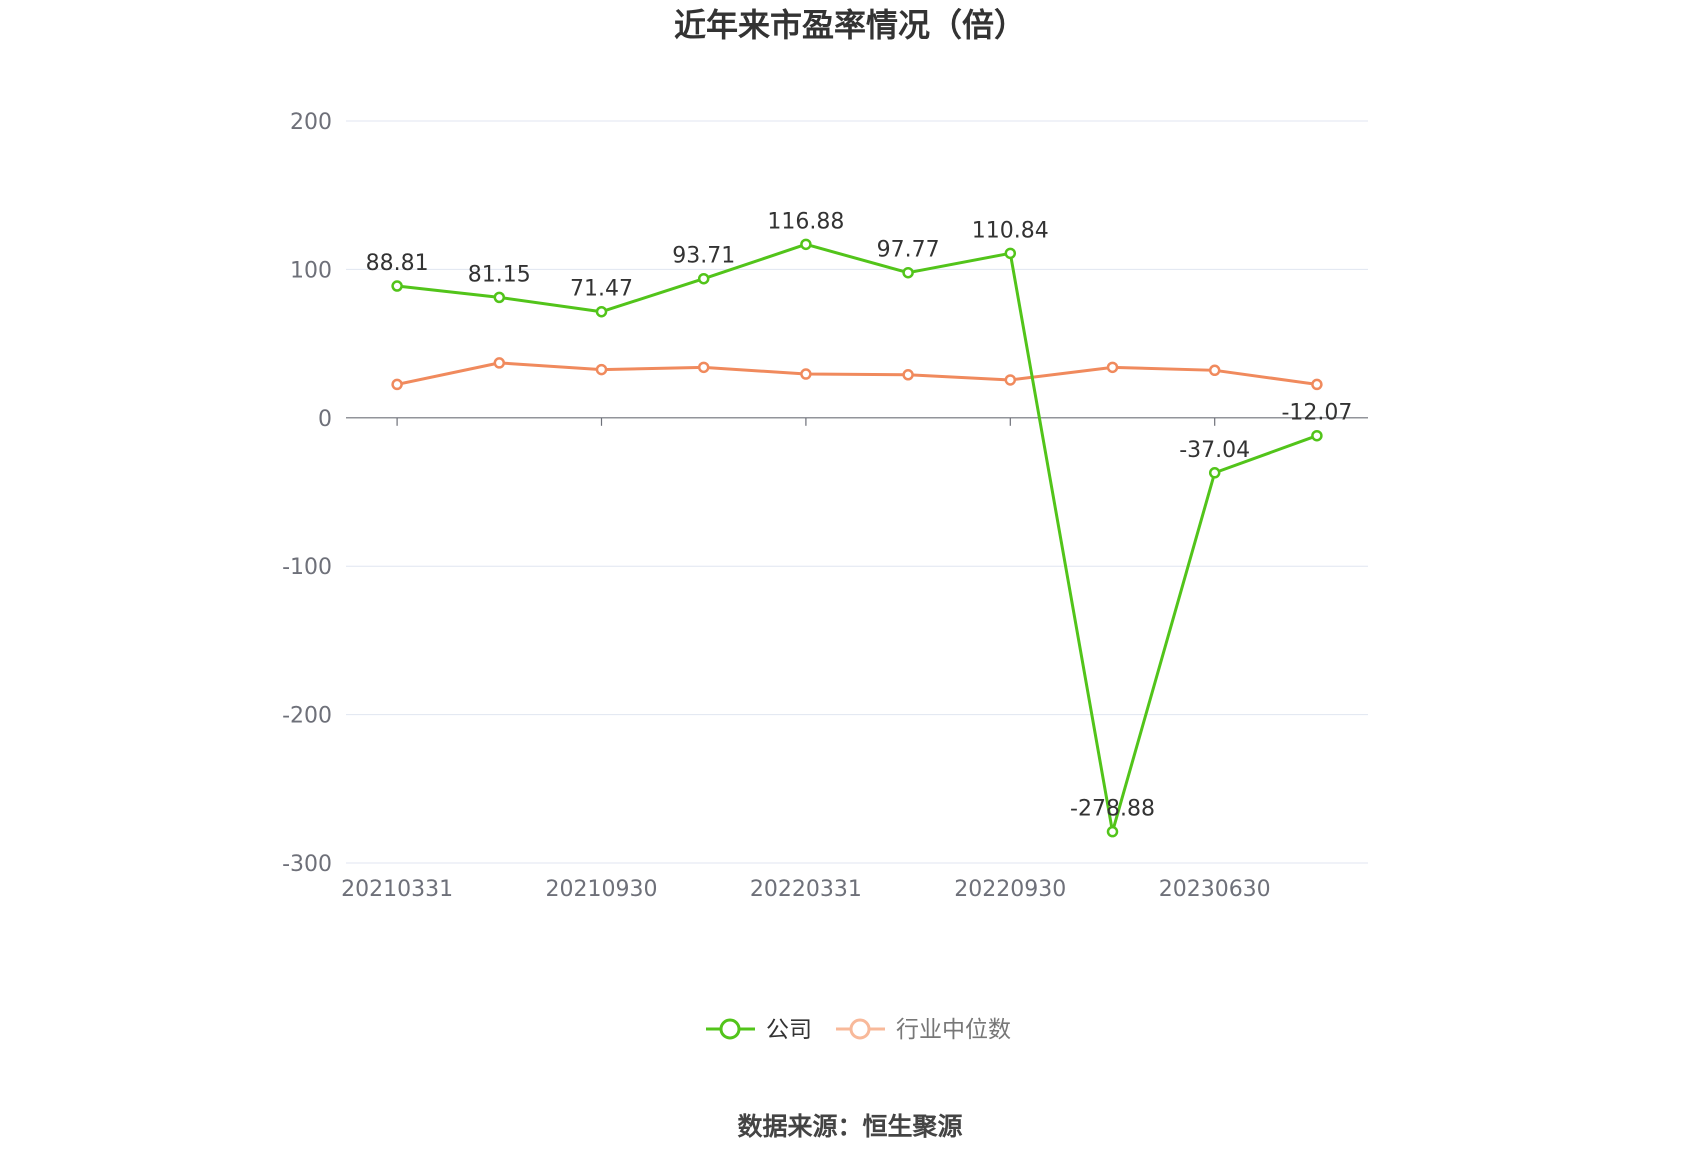  Describe the element at coordinates (805, 221) in the screenshot. I see `company-data-label: 116.88` at that location.